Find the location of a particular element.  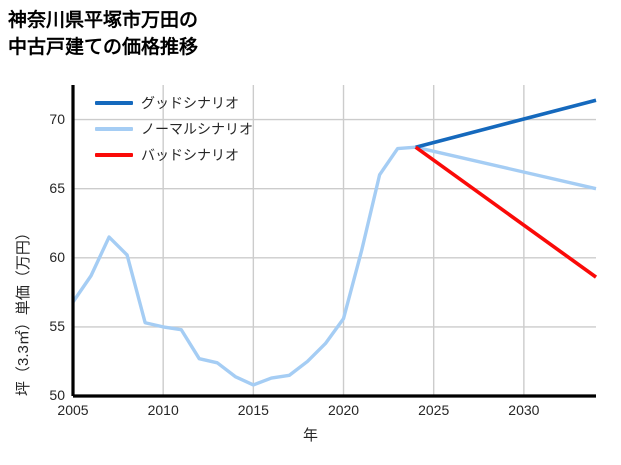

x-axis-label: 年 is located at coordinates (310, 435).